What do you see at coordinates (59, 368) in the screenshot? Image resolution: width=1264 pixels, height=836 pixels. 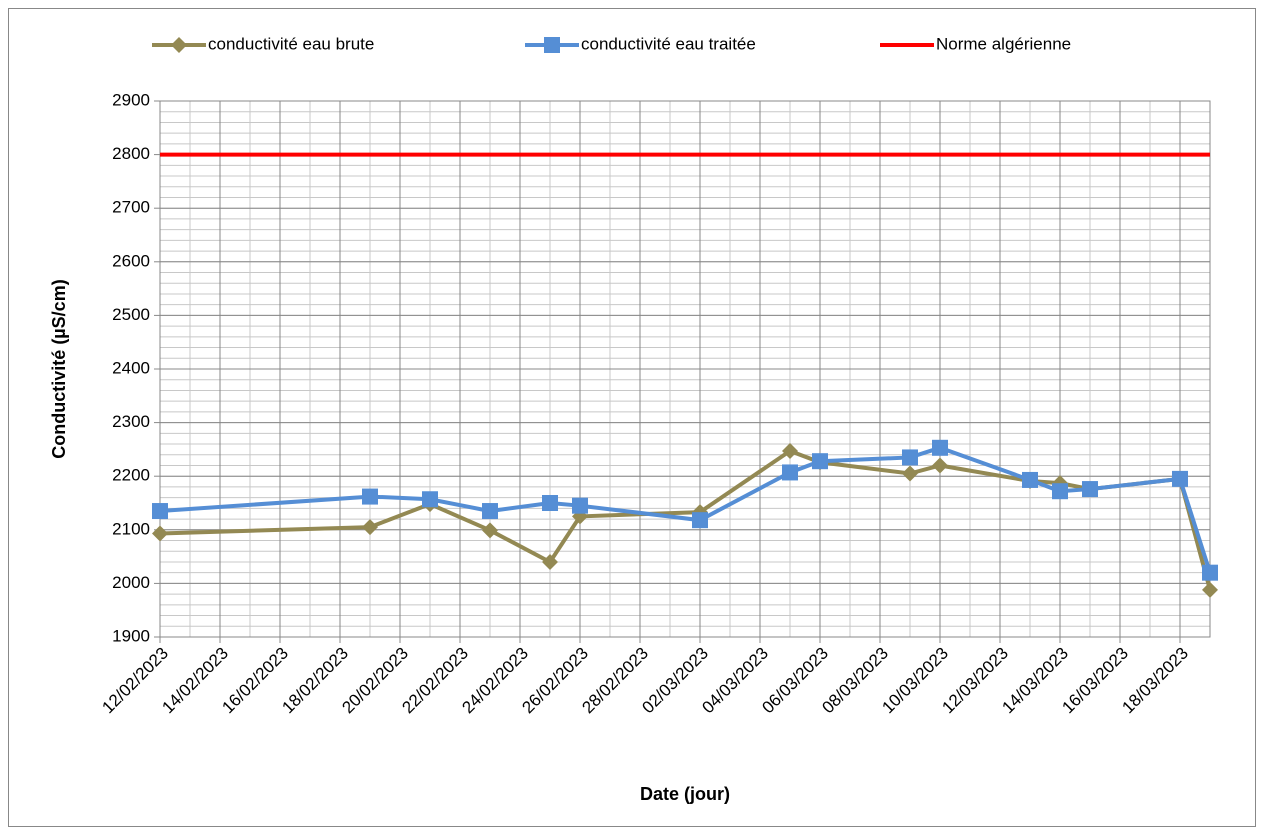 I see `y-axis-title: Conductivité (µS/cm)` at bounding box center [59, 368].